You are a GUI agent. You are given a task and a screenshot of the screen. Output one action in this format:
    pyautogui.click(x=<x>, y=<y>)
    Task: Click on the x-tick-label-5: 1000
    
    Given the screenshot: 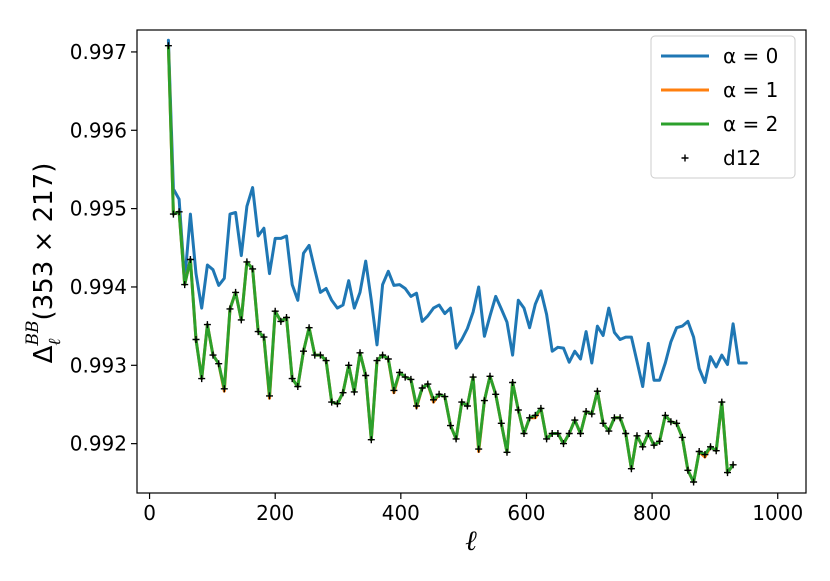 What is the action you would take?
    pyautogui.click(x=777, y=513)
    